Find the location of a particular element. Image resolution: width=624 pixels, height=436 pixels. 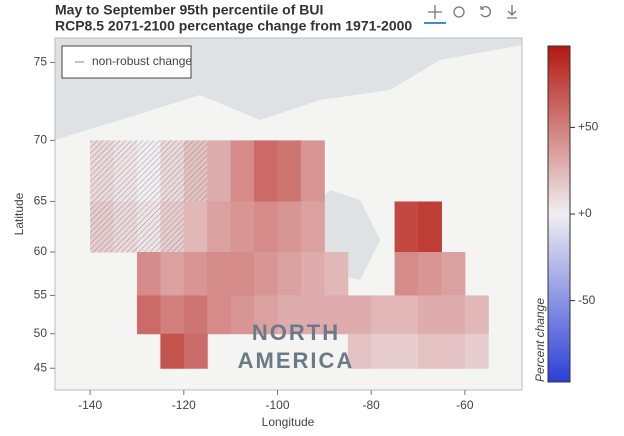

y-tick-label: 45 is located at coordinates (41, 367).